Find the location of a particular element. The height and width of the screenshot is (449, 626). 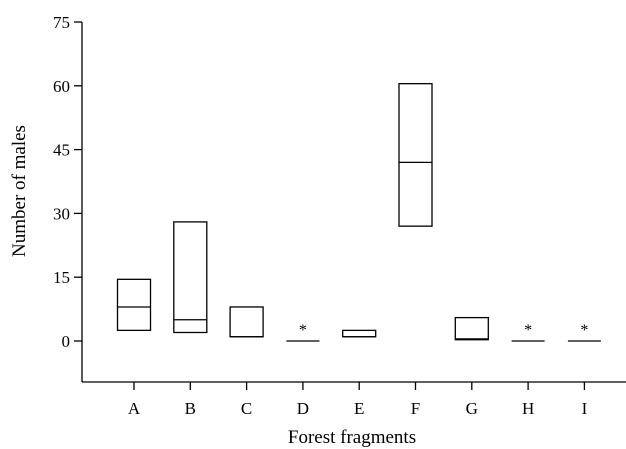

x-ticks: A B C D E F G H I is located at coordinates (358, 400).